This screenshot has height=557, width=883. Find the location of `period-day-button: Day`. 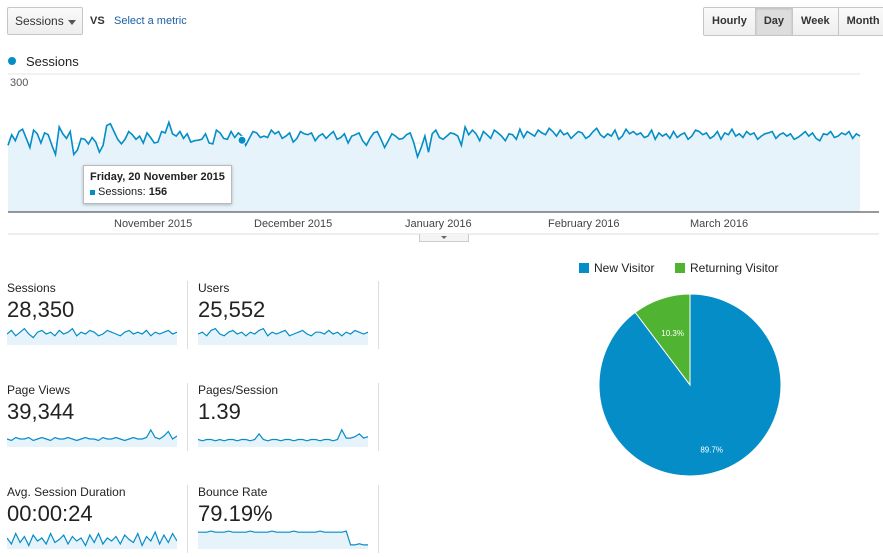

period-day-button: Day is located at coordinates (773, 21).